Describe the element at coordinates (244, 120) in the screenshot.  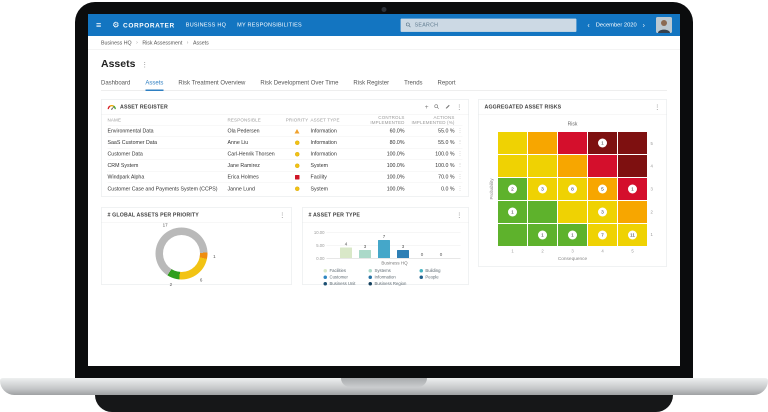
I see `column-header-responsible: RESPONSIBLE` at that location.